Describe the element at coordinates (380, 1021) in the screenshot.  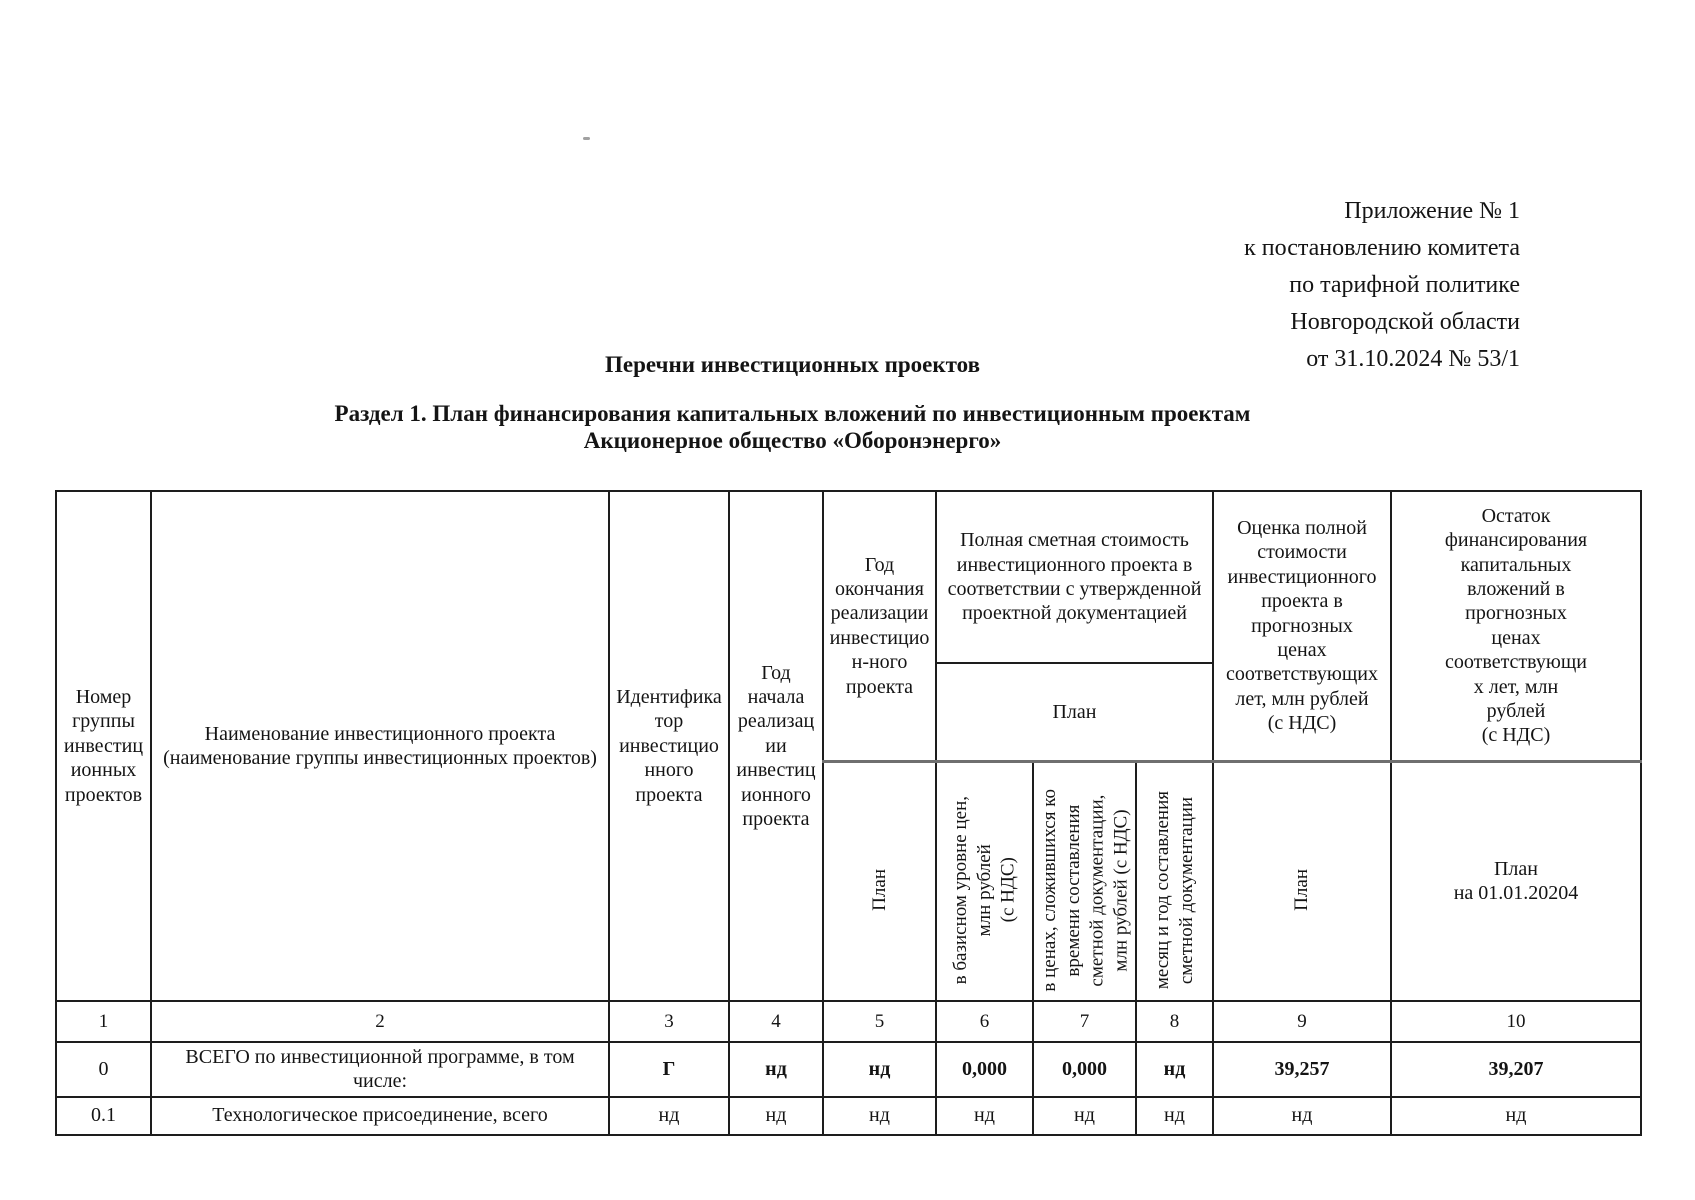
I see `column-number: 2` at that location.